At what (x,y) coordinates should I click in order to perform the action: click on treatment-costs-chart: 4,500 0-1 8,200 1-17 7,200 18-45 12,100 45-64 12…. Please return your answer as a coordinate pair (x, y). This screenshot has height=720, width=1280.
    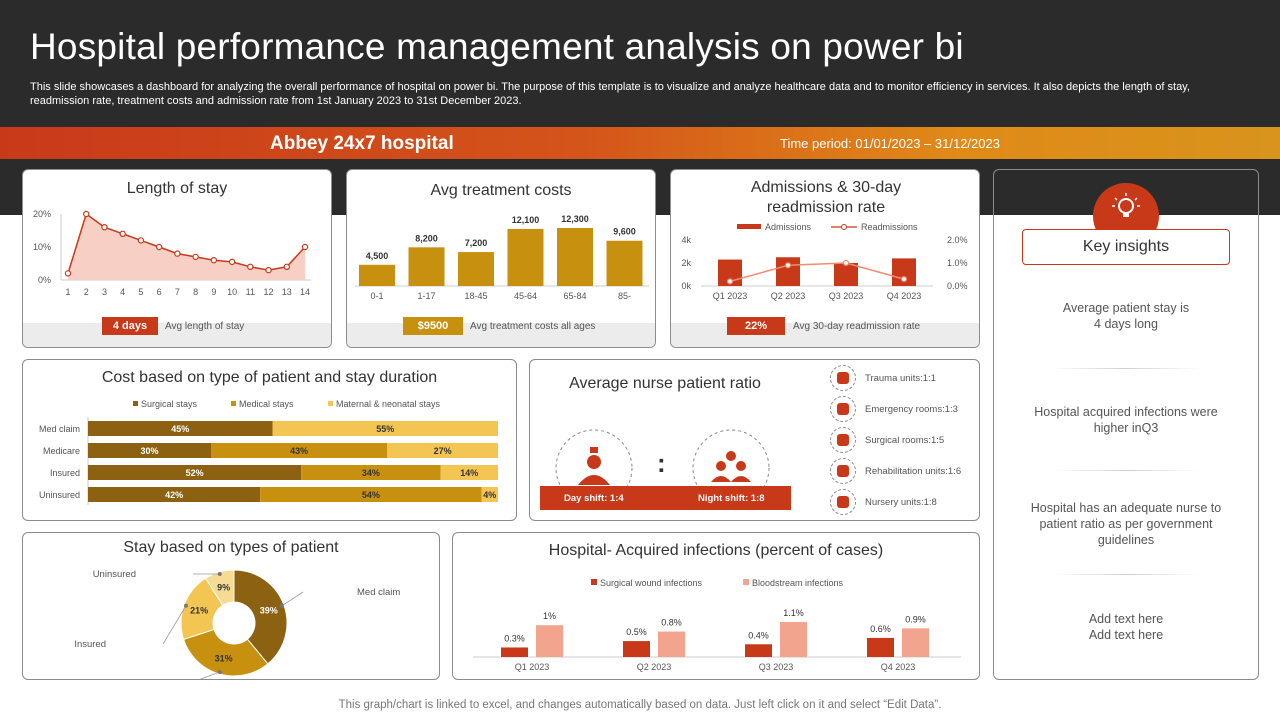
    Looking at the image, I should click on (501, 264).